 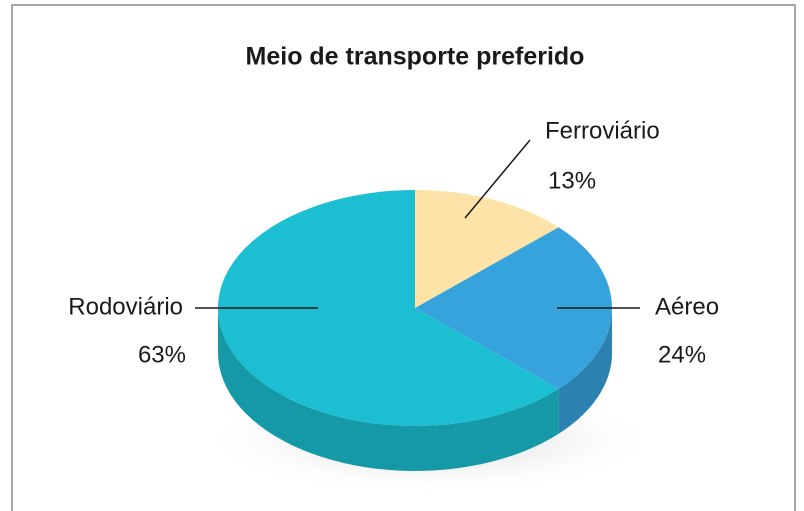 What do you see at coordinates (682, 354) in the screenshot?
I see `value-label: 24%` at bounding box center [682, 354].